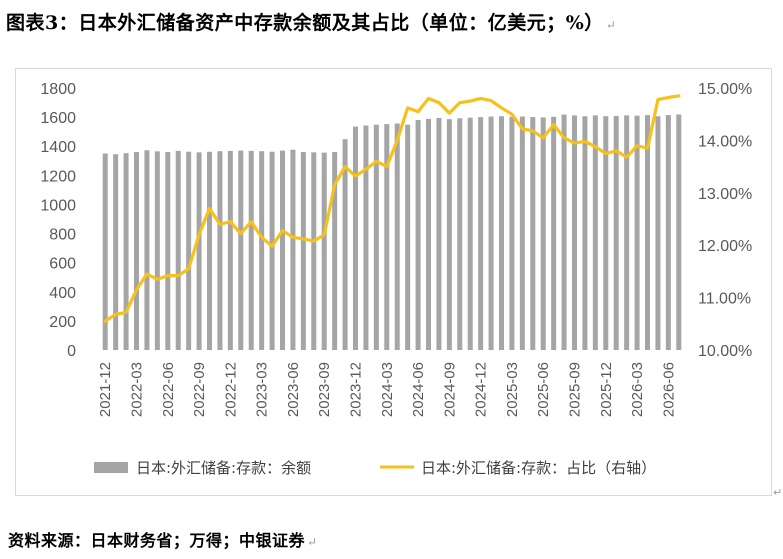 The width and height of the screenshot is (783, 559). Describe the element at coordinates (449, 389) in the screenshot. I see `x-tick-label: 2024-09` at that location.